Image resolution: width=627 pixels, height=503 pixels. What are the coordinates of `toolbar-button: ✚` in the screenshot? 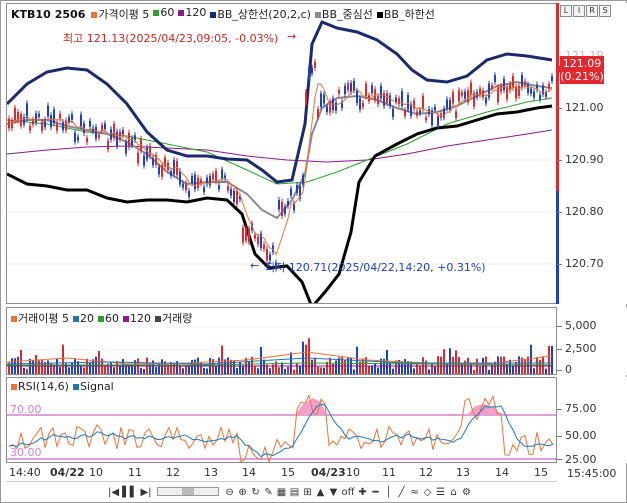 It's located at (362, 492).